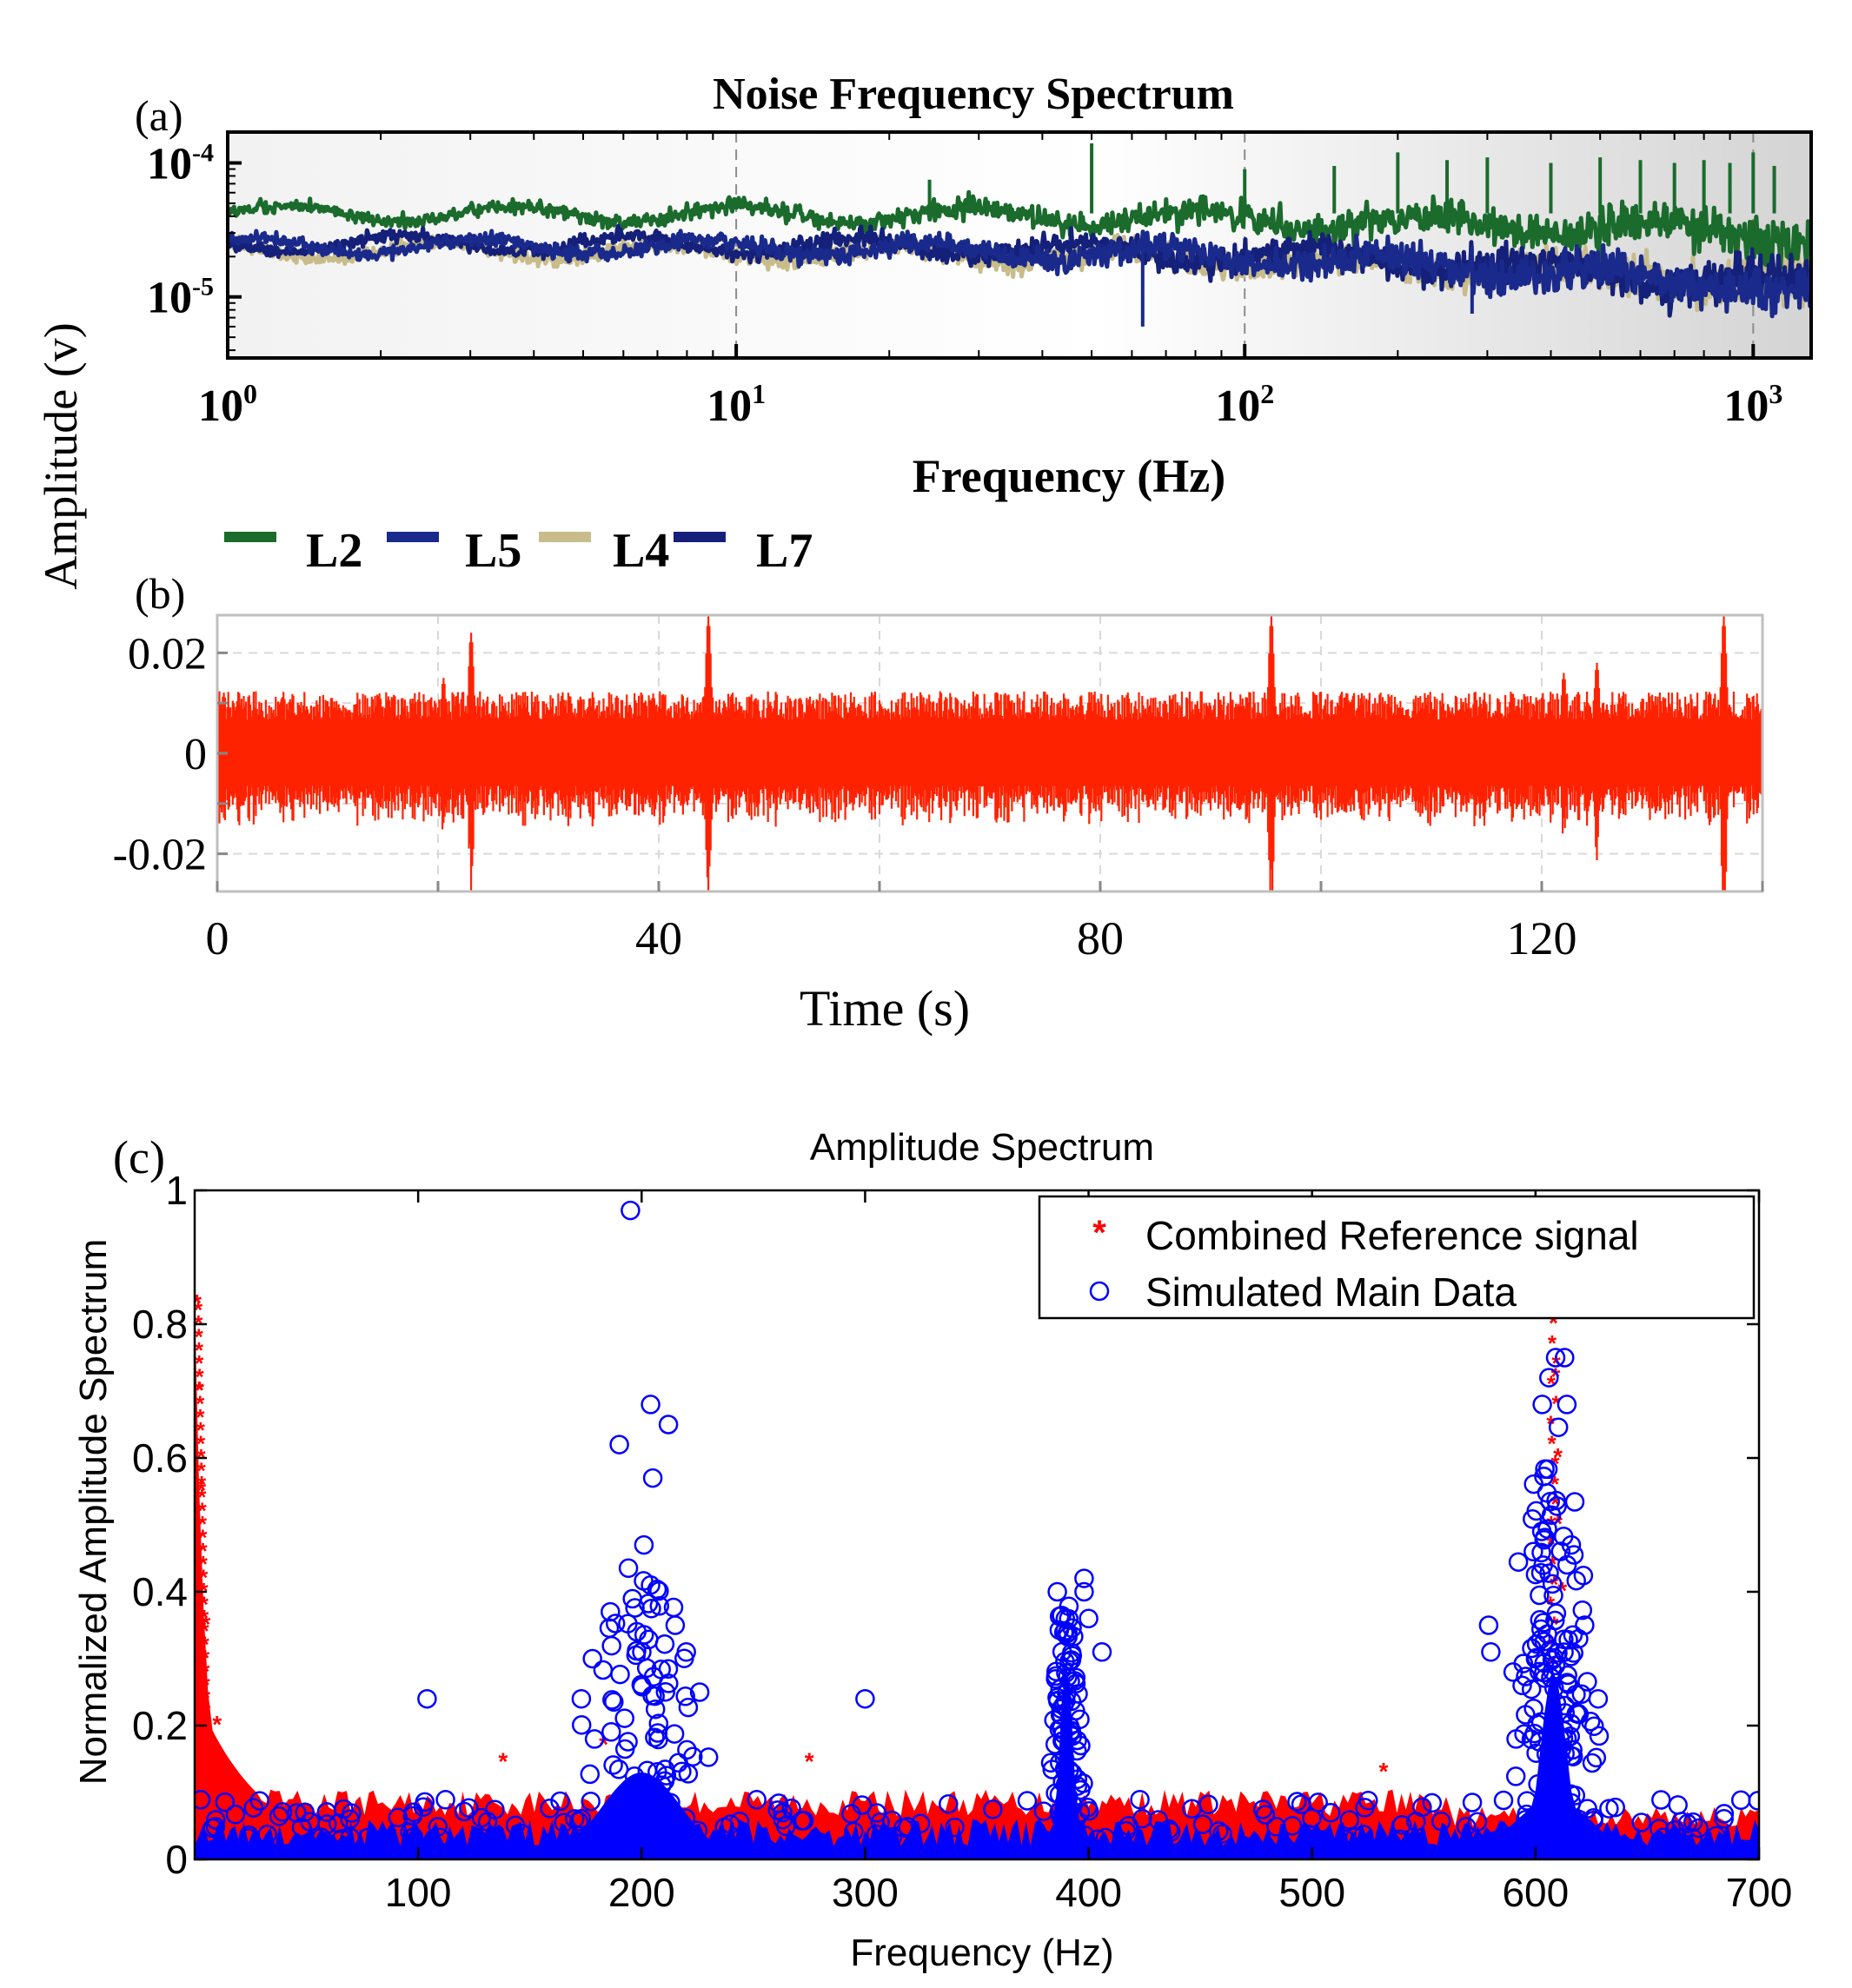 The image size is (1852, 1988). Describe the element at coordinates (227, 404) in the screenshot. I see `panel-a-x-tick-label: 10⁰` at that location.